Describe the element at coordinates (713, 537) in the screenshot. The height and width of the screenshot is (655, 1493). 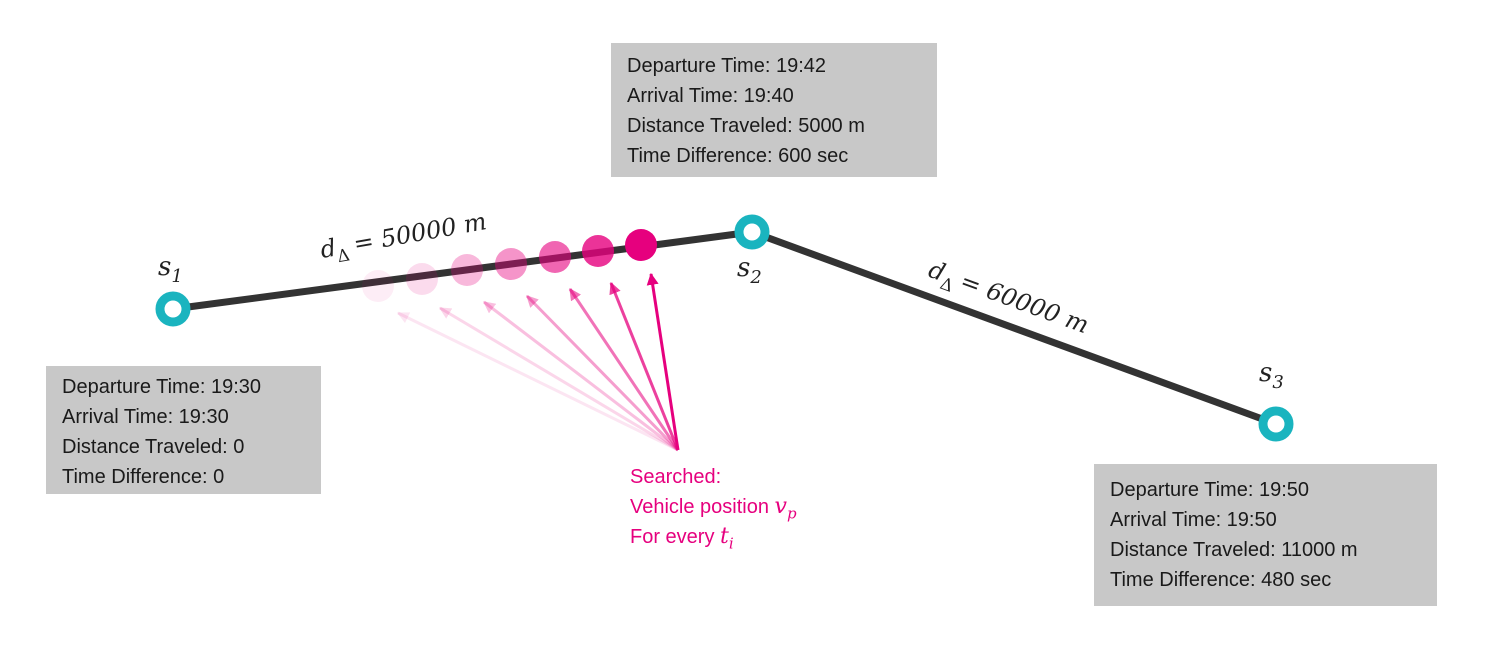
I see `search-note-line-3: For every ti` at that location.